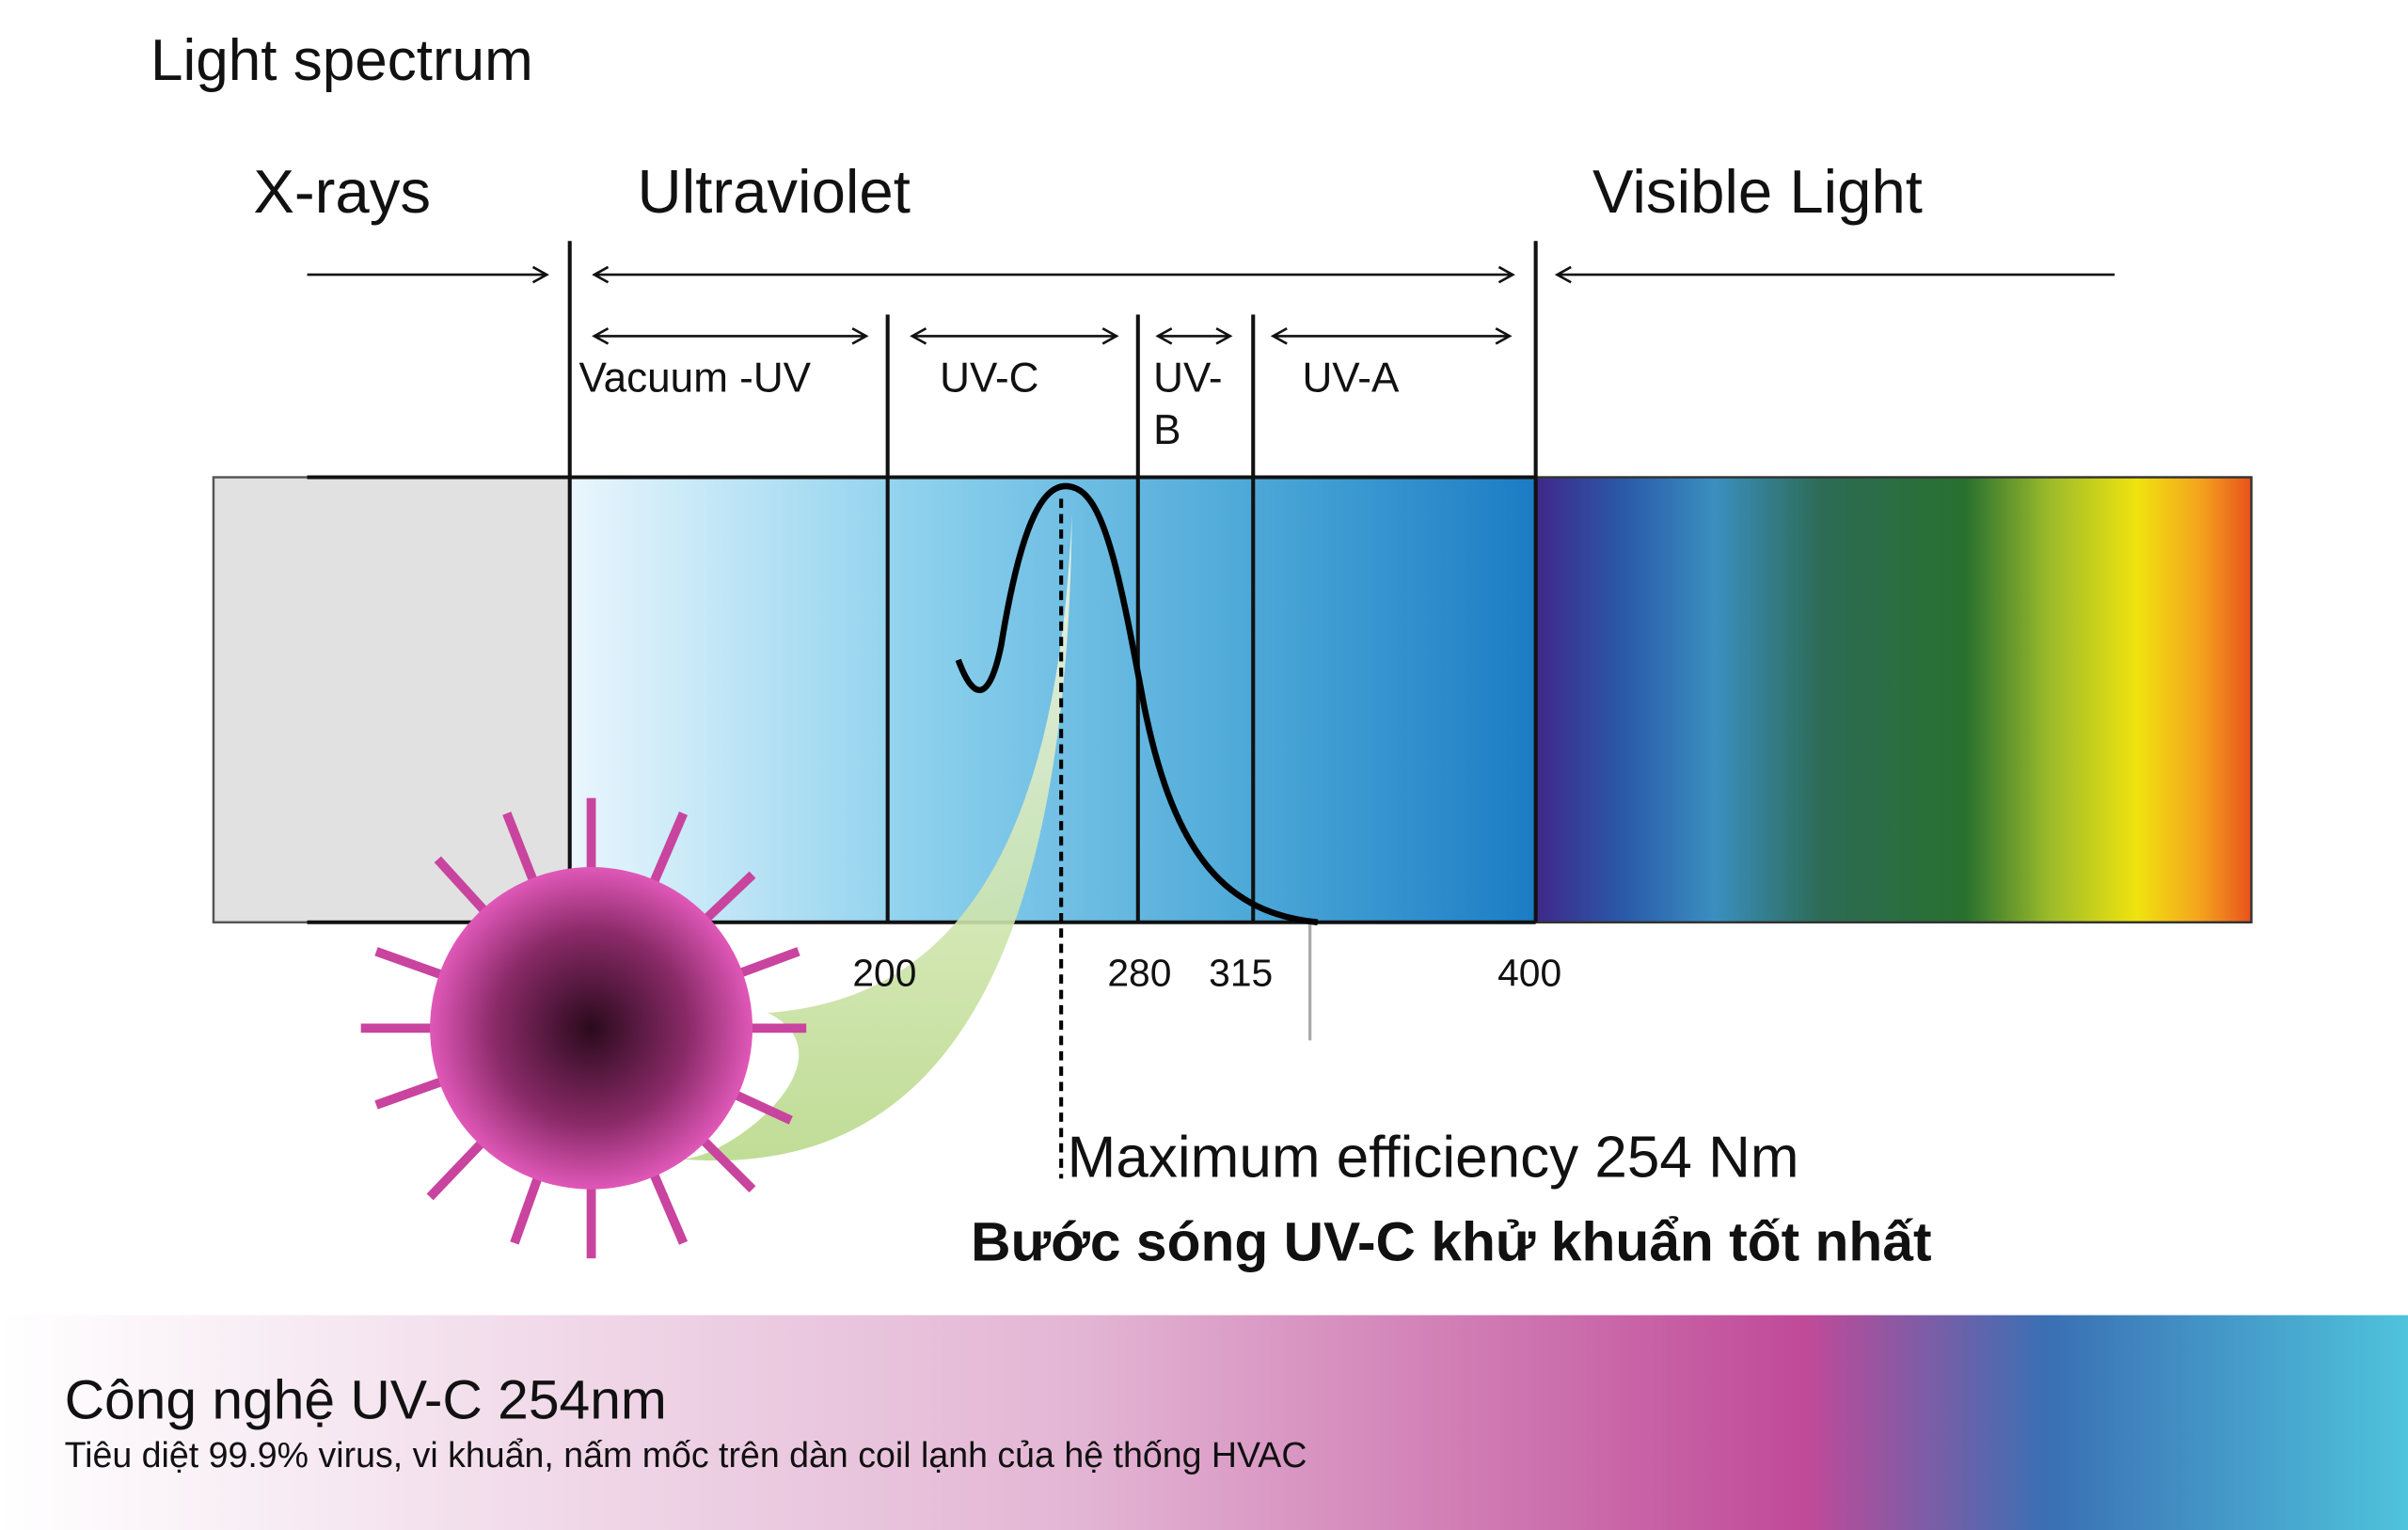 This screenshot has height=1530, width=2408. I want to click on wavelength: 280, so click(1139, 973).